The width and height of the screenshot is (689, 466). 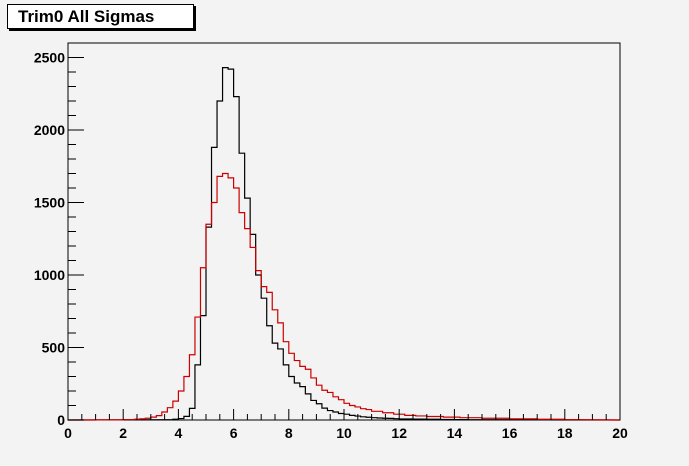 I want to click on x-tick-label: 14, so click(x=455, y=433).